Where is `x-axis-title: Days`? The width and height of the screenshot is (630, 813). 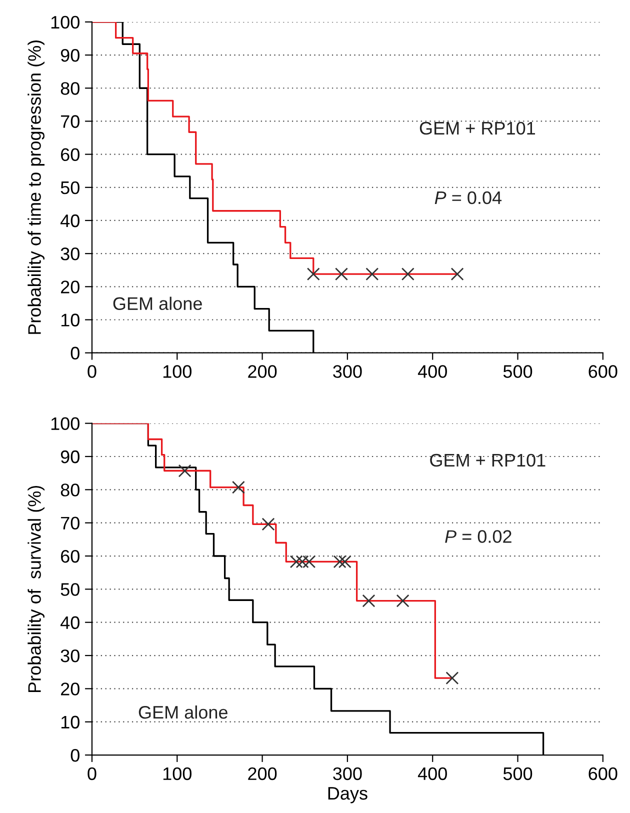
x-axis-title: Days is located at coordinates (348, 795).